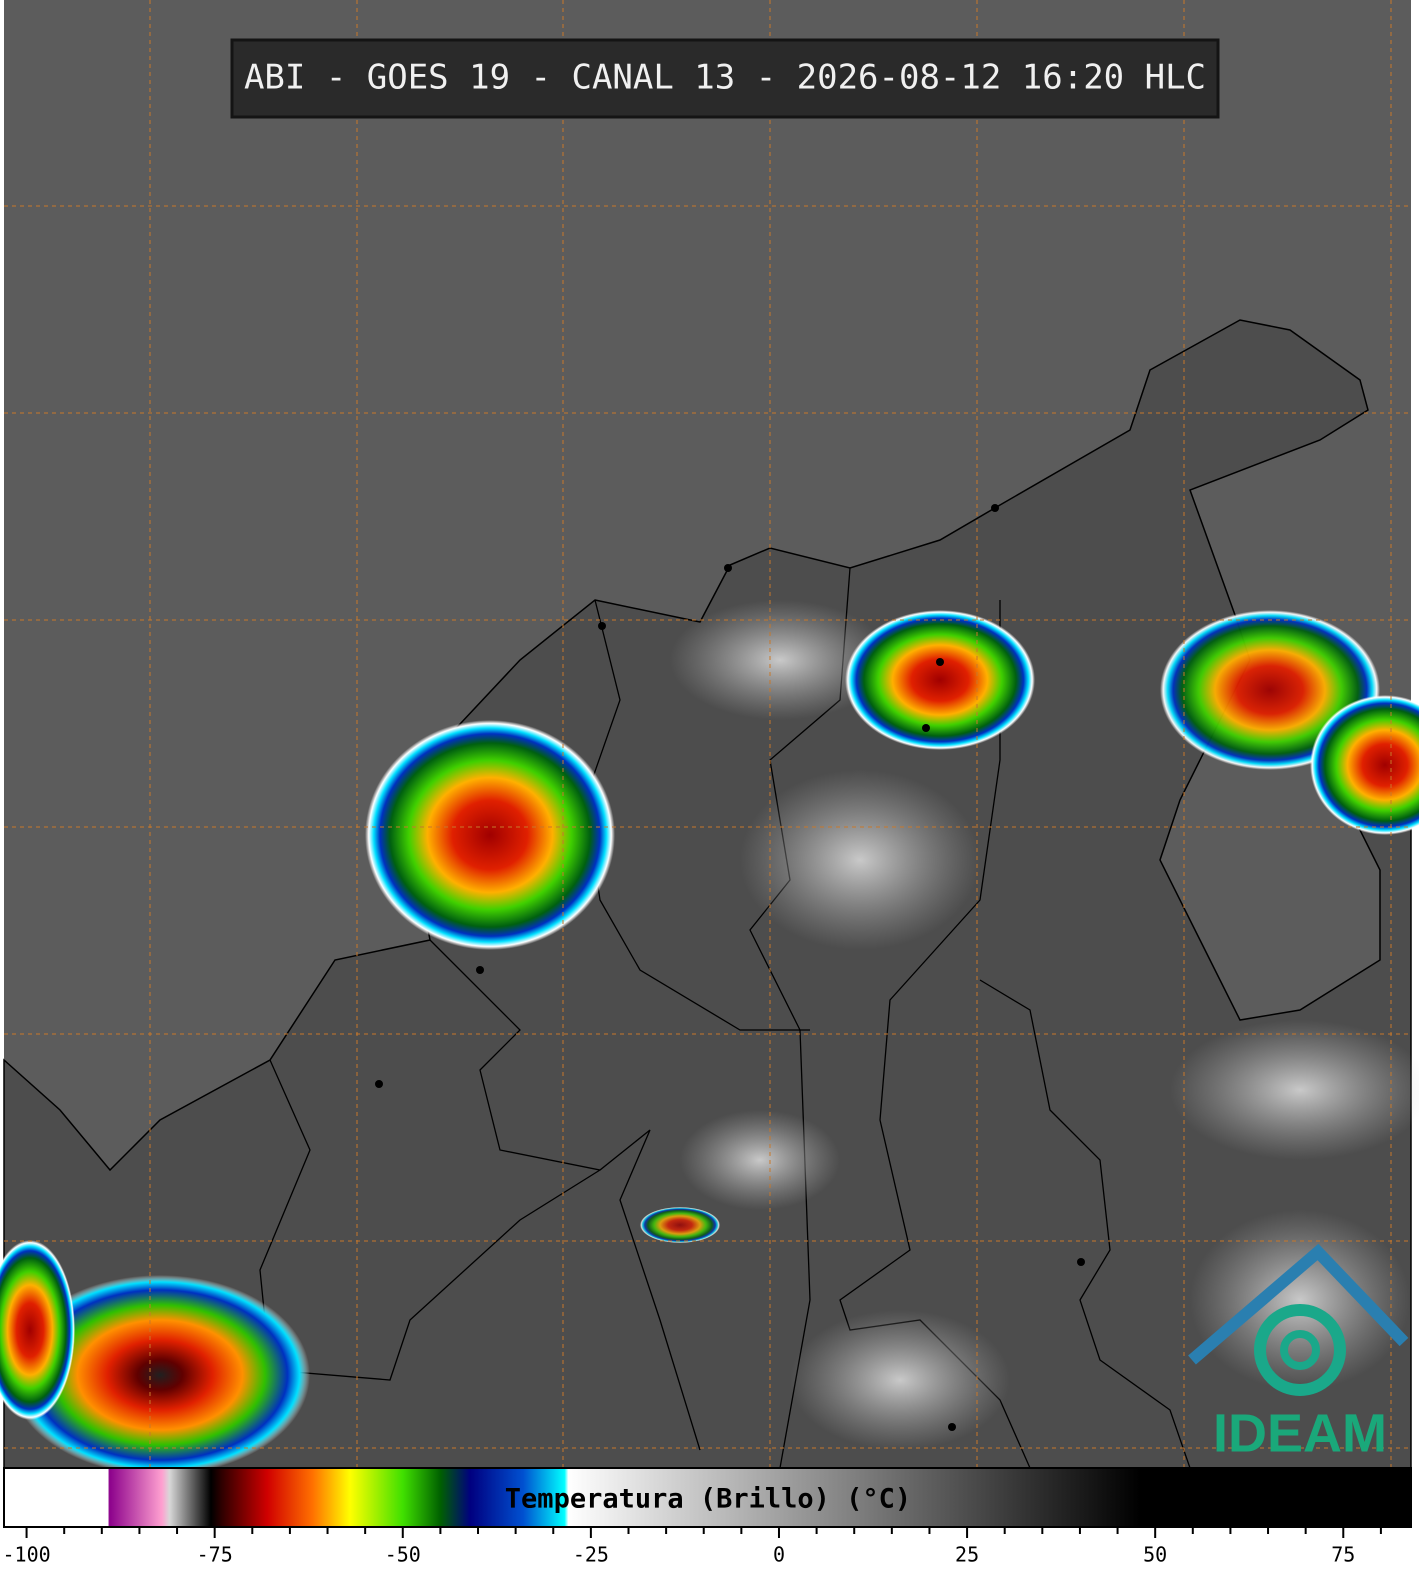  I want to click on tick-label: -50, so click(403, 1555).